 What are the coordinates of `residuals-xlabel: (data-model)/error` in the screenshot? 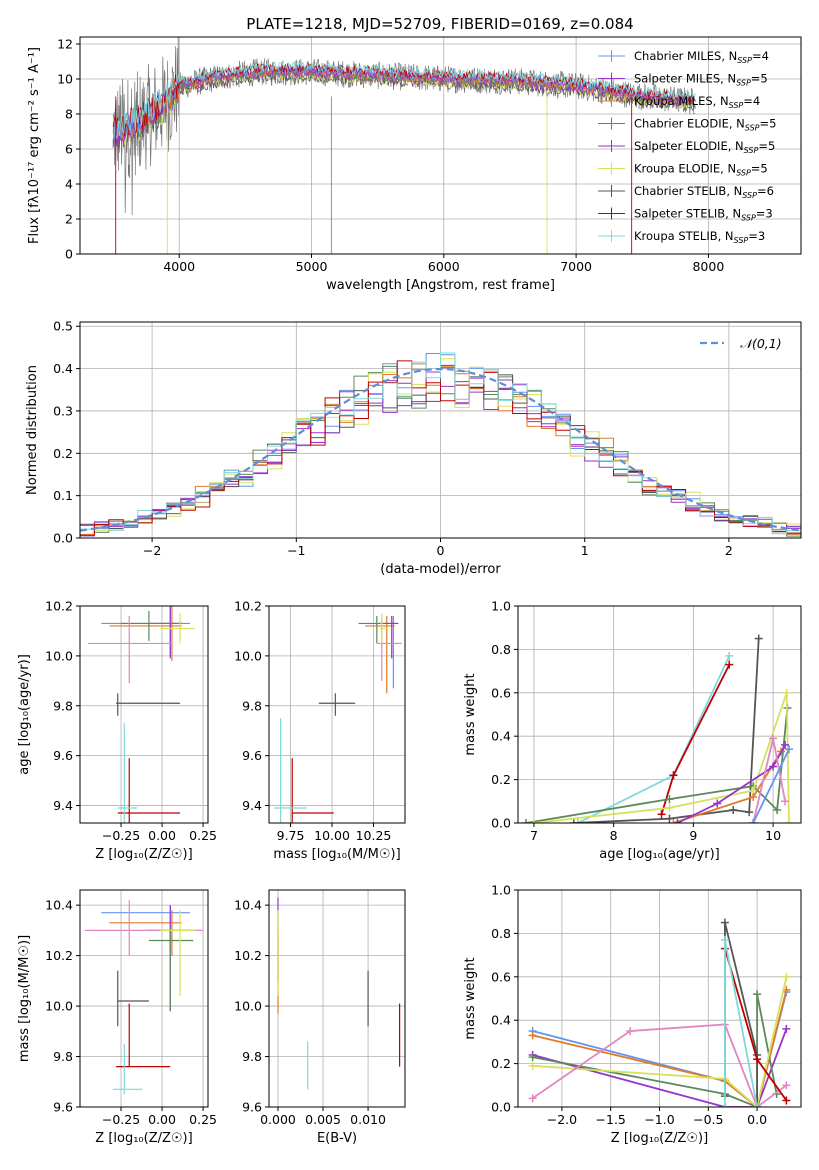 It's located at (440, 569).